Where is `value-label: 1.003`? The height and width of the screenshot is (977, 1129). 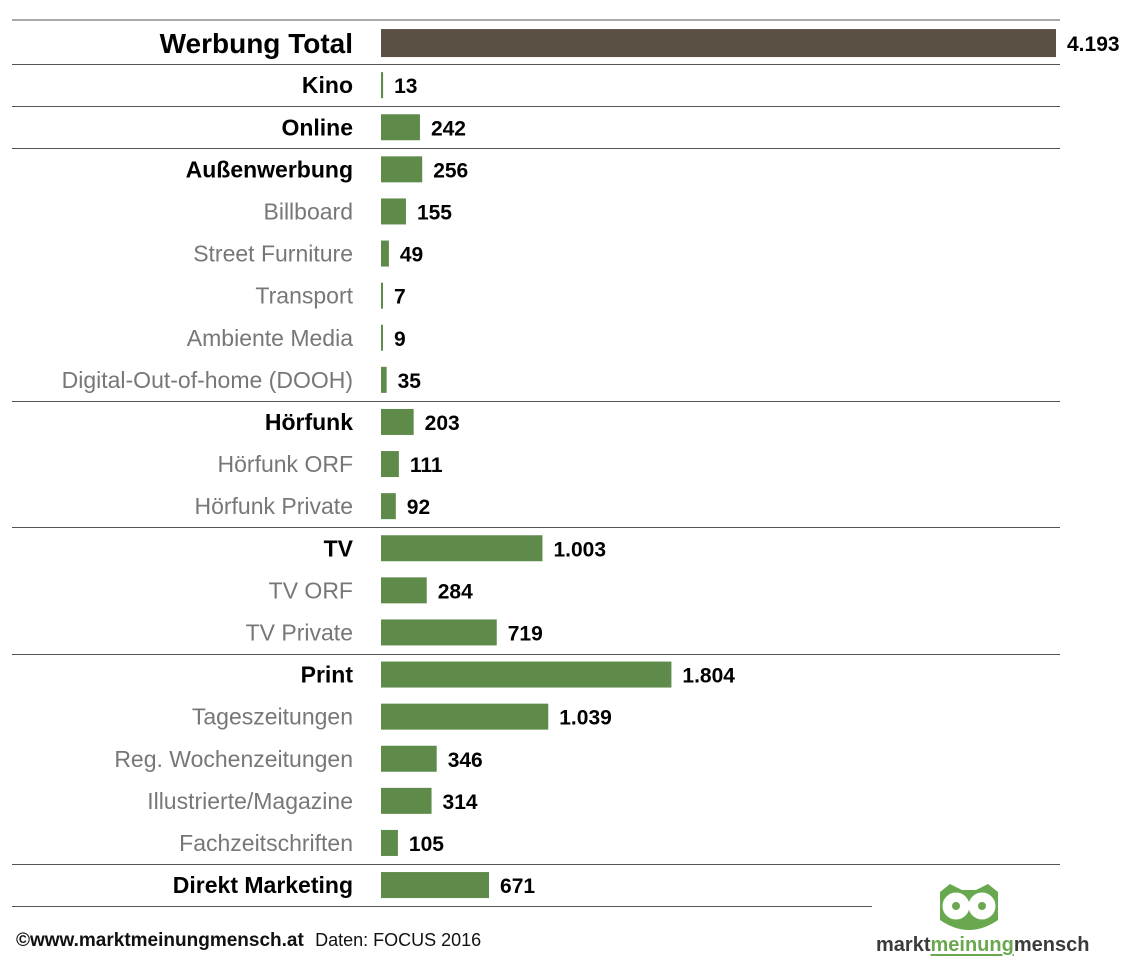 value-label: 1.003 is located at coordinates (579, 549).